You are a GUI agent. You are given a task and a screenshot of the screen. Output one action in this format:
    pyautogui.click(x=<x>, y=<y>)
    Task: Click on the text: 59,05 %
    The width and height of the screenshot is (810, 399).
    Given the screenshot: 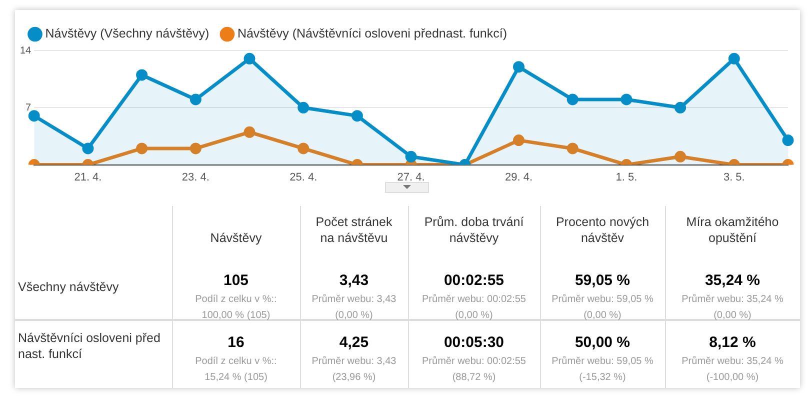 What is the action you would take?
    pyautogui.click(x=603, y=280)
    